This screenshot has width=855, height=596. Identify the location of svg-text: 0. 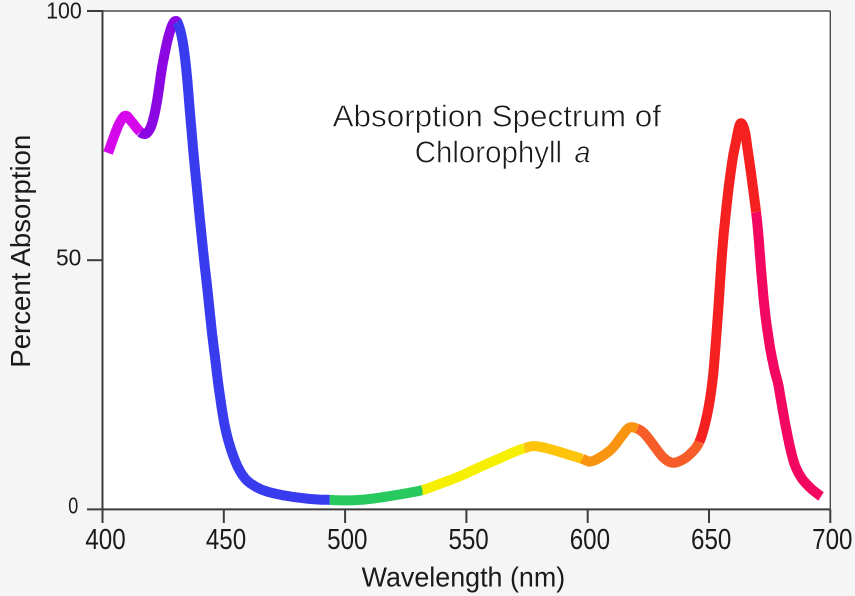
(73, 506).